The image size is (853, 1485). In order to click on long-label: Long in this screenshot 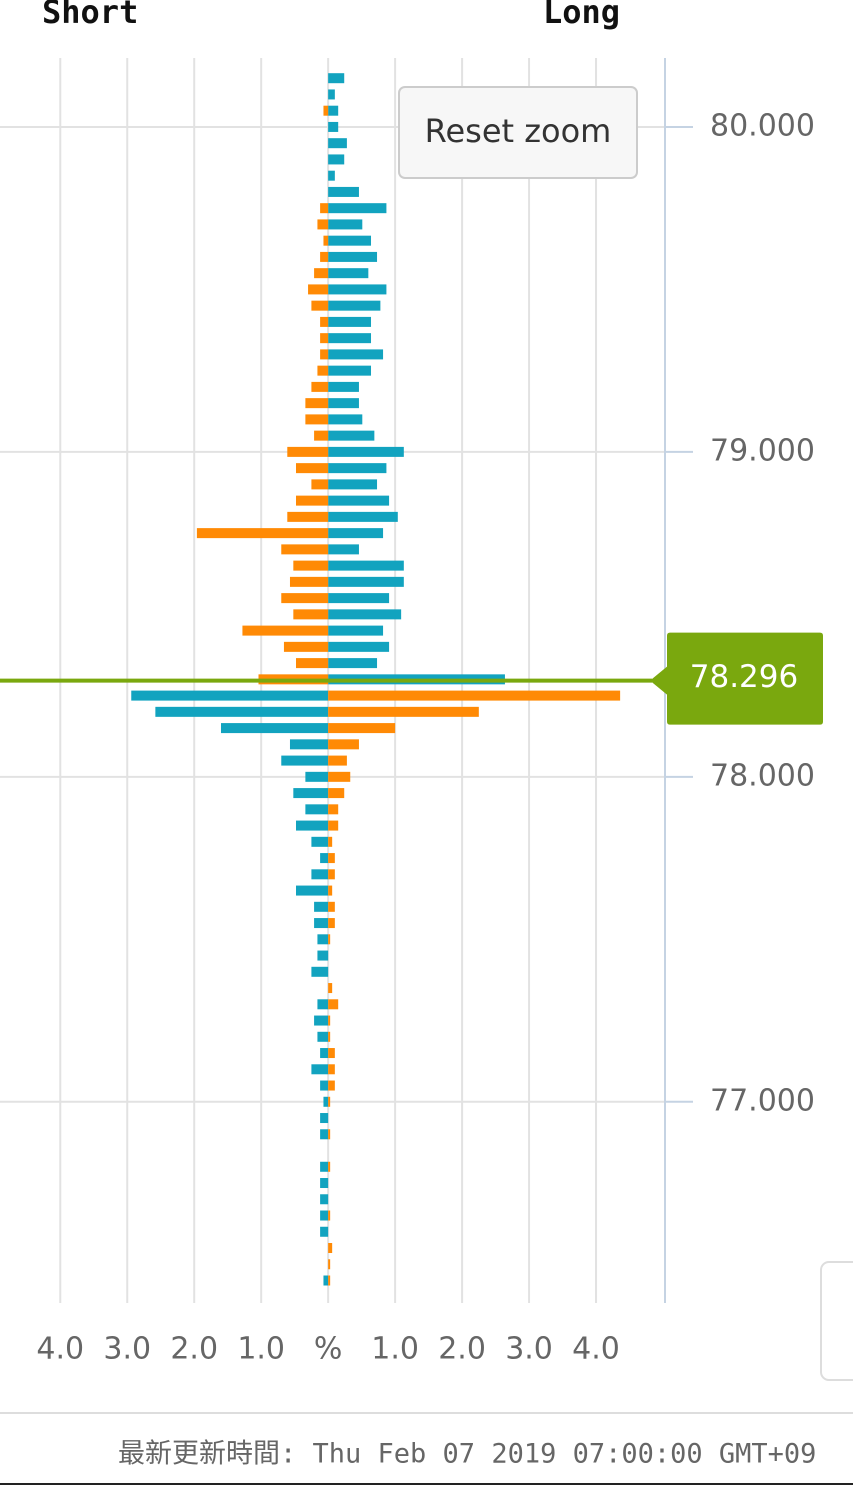, I will do `click(581, 15)`.